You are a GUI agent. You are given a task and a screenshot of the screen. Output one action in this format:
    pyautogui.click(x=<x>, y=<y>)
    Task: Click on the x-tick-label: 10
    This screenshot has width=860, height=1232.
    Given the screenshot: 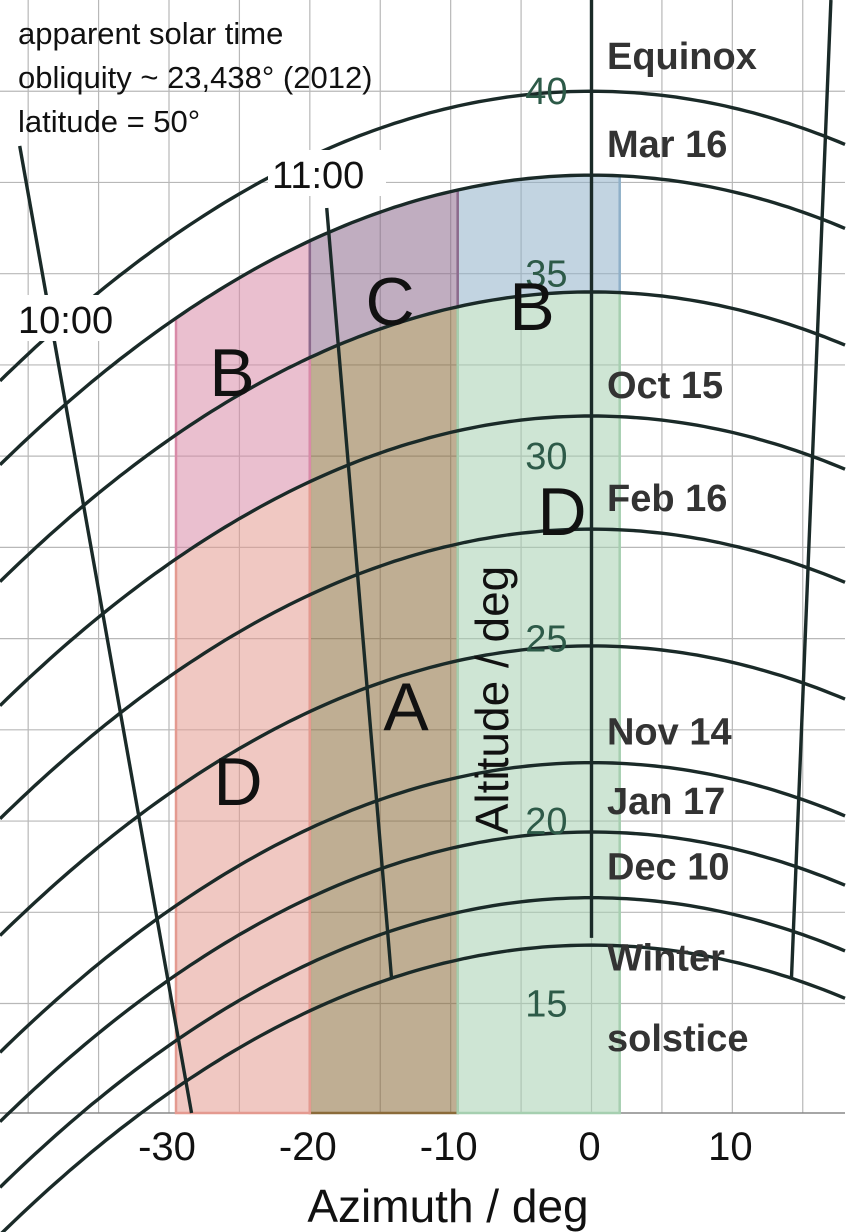 What is the action you would take?
    pyautogui.click(x=730, y=1147)
    